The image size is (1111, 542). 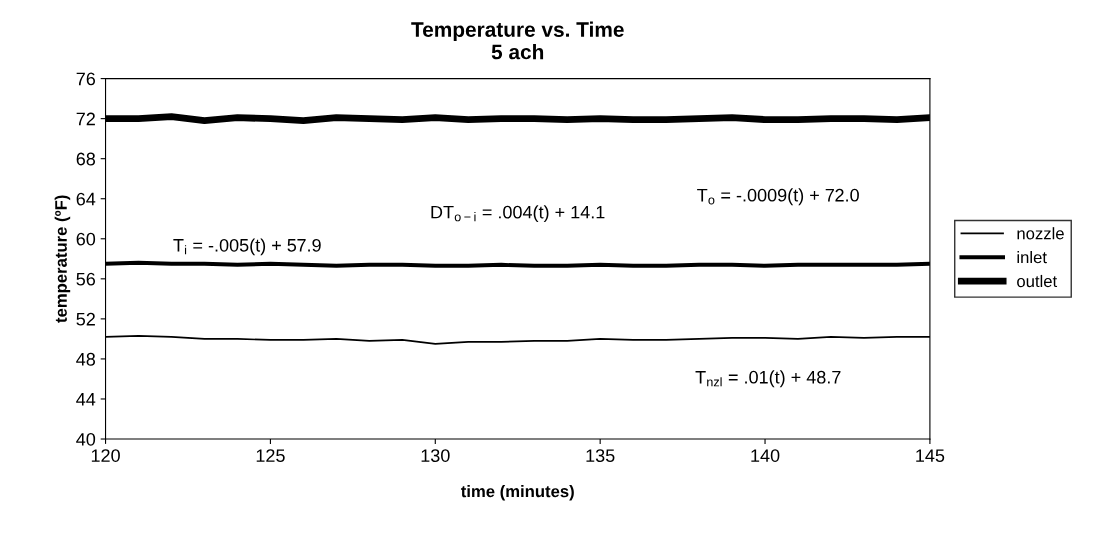 I want to click on legend-label: nozzle, so click(x=1040, y=233).